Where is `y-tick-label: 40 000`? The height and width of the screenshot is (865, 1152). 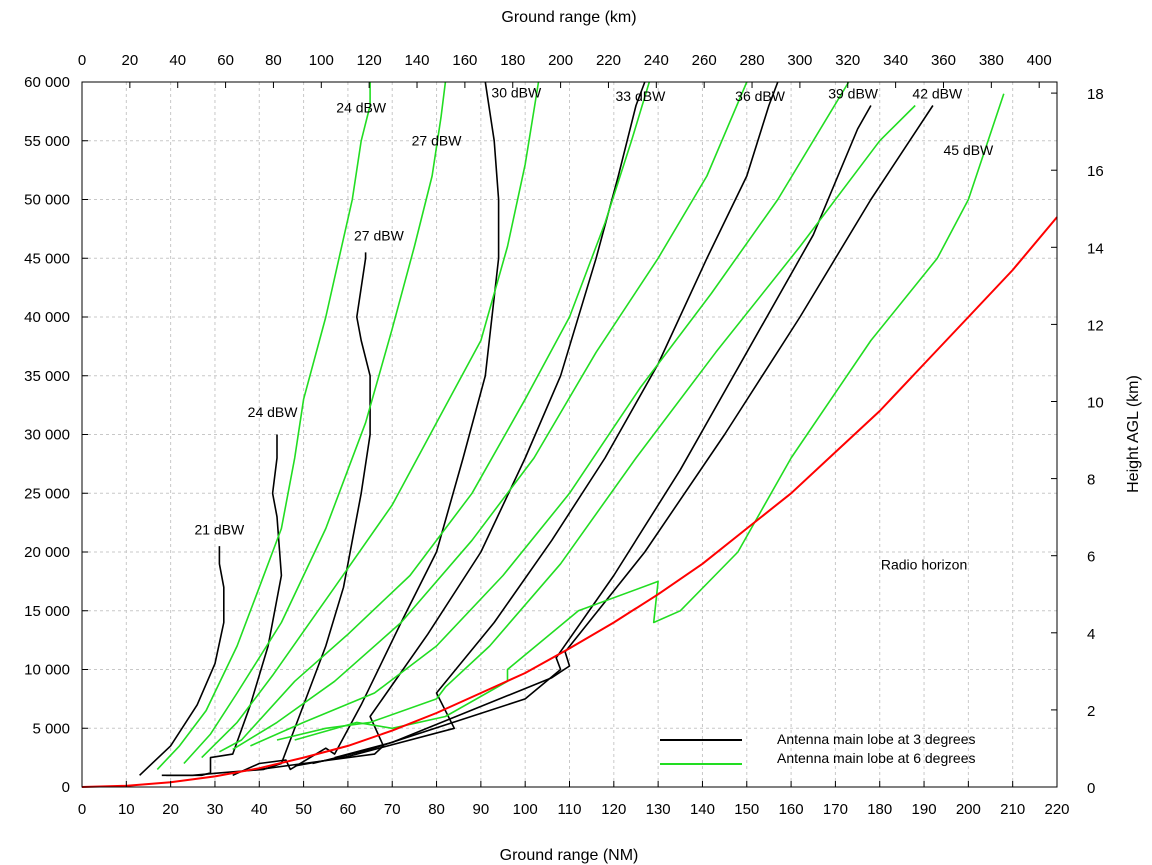 y-tick-label: 40 000 is located at coordinates (47, 317).